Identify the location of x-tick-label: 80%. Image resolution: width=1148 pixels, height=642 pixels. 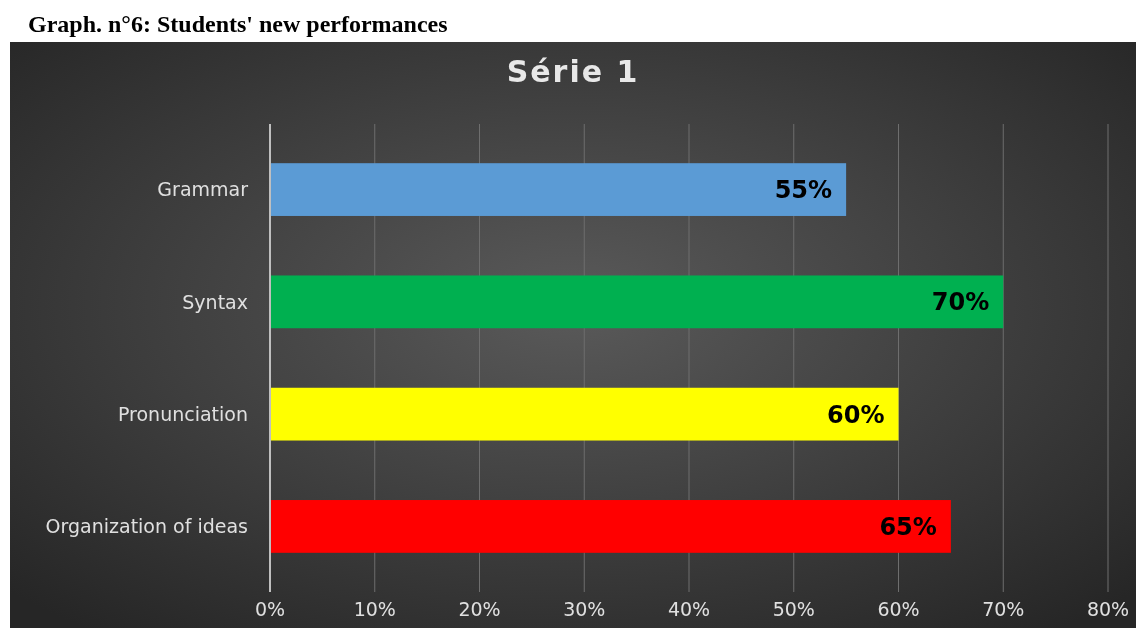
(1108, 609).